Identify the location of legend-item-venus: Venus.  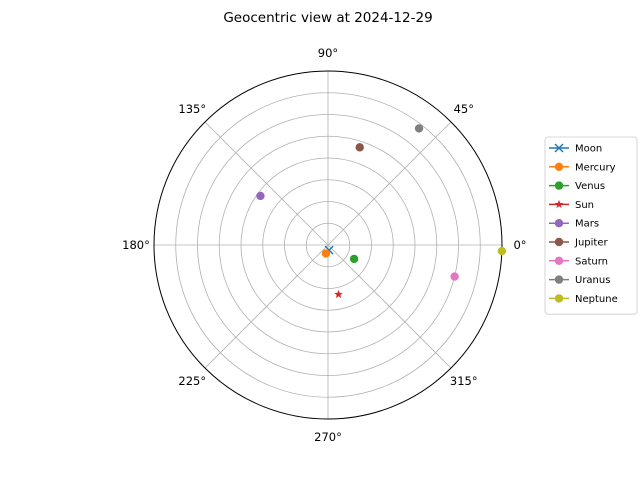
(577, 186).